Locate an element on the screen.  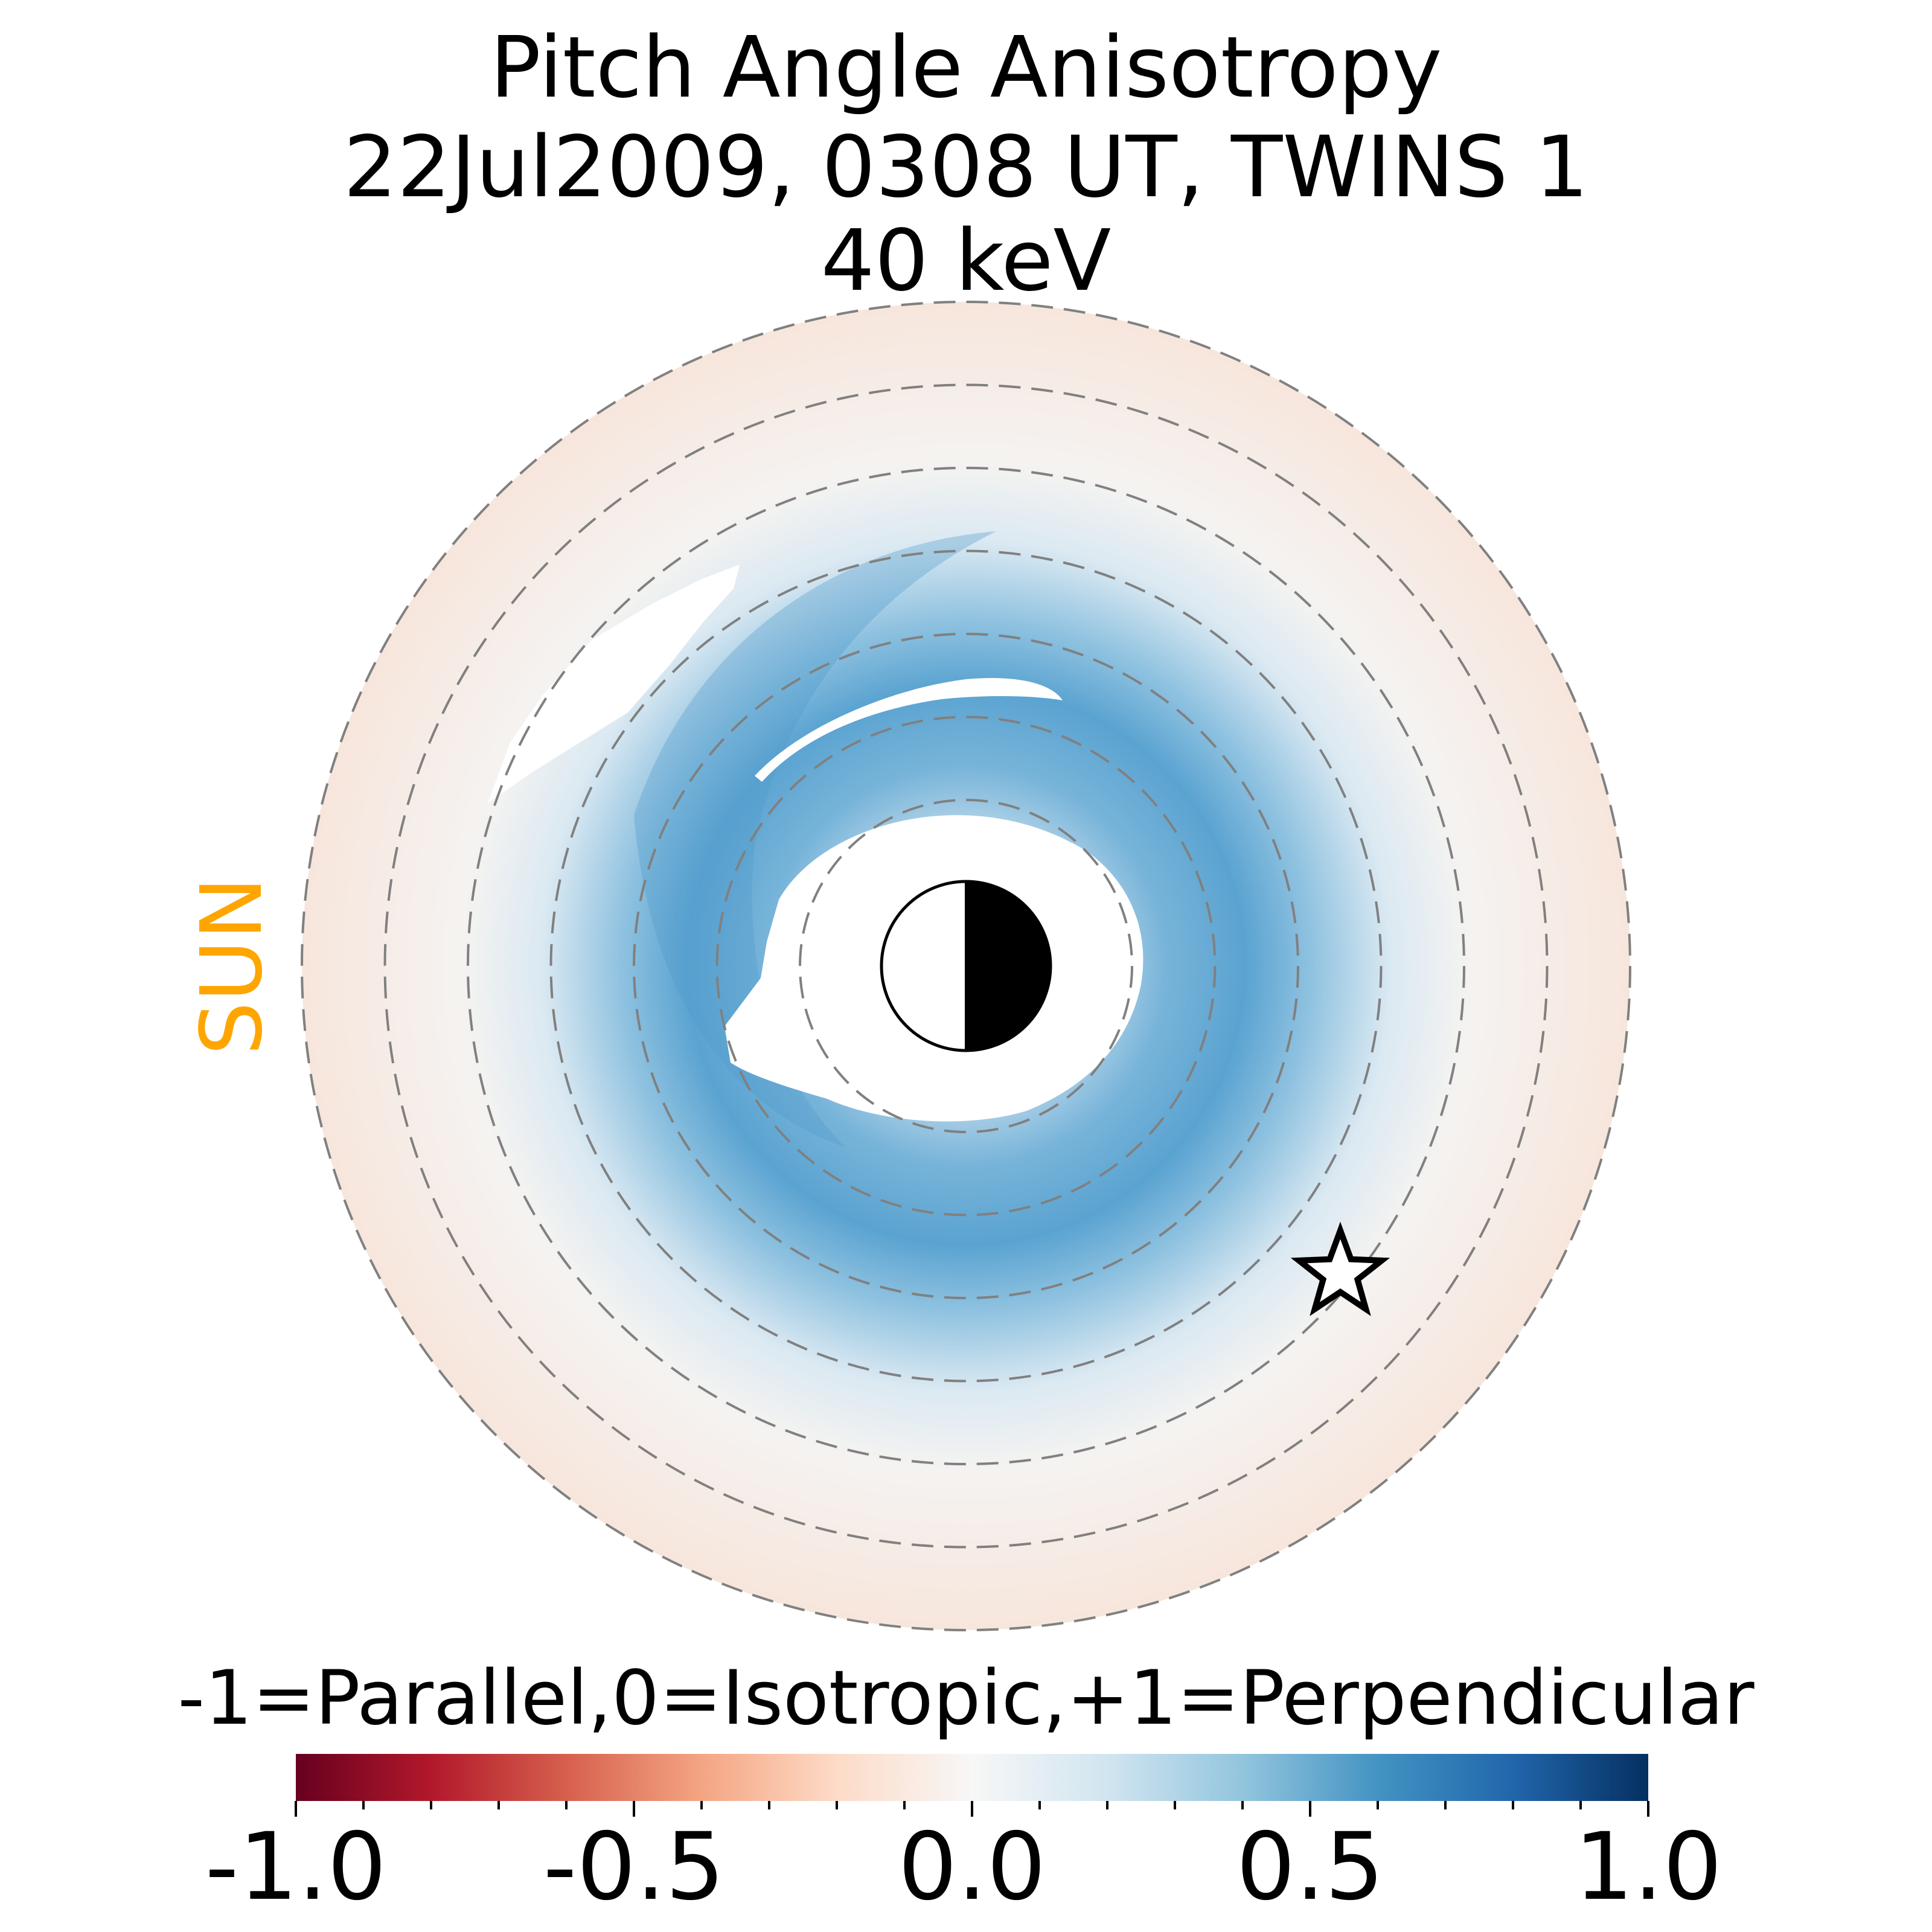
colorbar-tick-label: 1.0 is located at coordinates (1649, 1867).